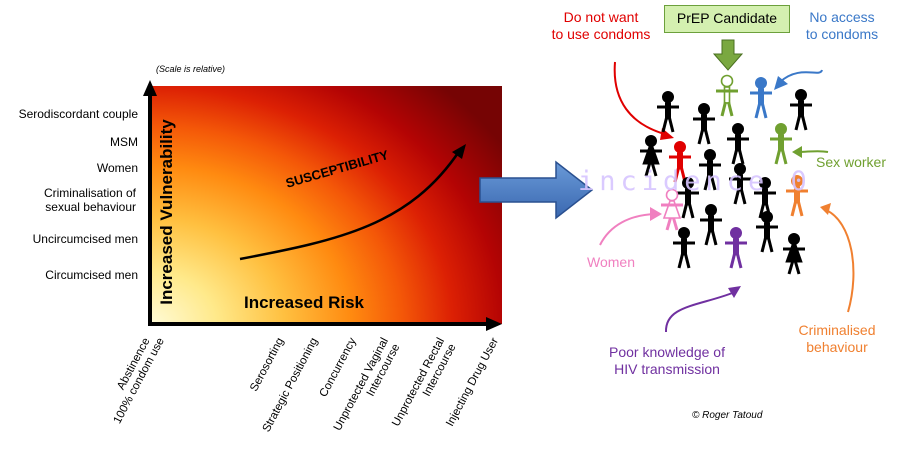  Describe the element at coordinates (736, 248) in the screenshot. I see `person-figure-purple` at that location.